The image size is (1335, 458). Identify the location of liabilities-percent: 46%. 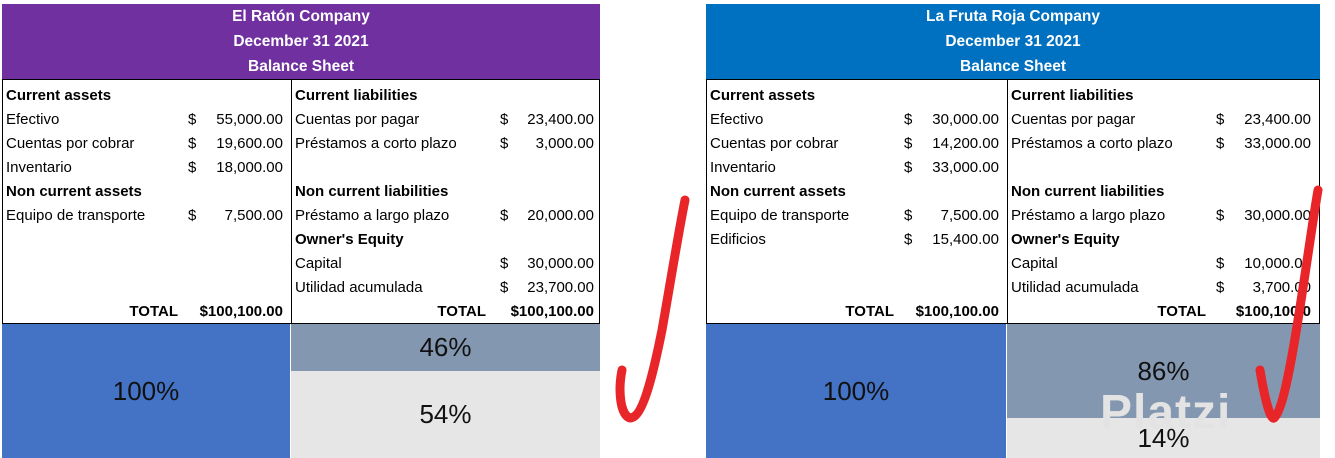
(445, 347).